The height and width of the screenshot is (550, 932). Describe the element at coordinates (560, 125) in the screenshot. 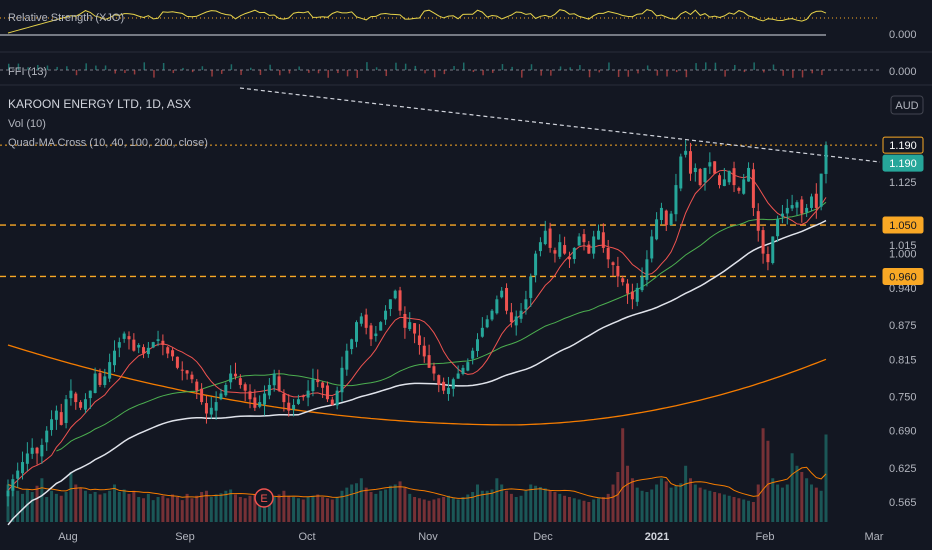

I see `trend-line` at that location.